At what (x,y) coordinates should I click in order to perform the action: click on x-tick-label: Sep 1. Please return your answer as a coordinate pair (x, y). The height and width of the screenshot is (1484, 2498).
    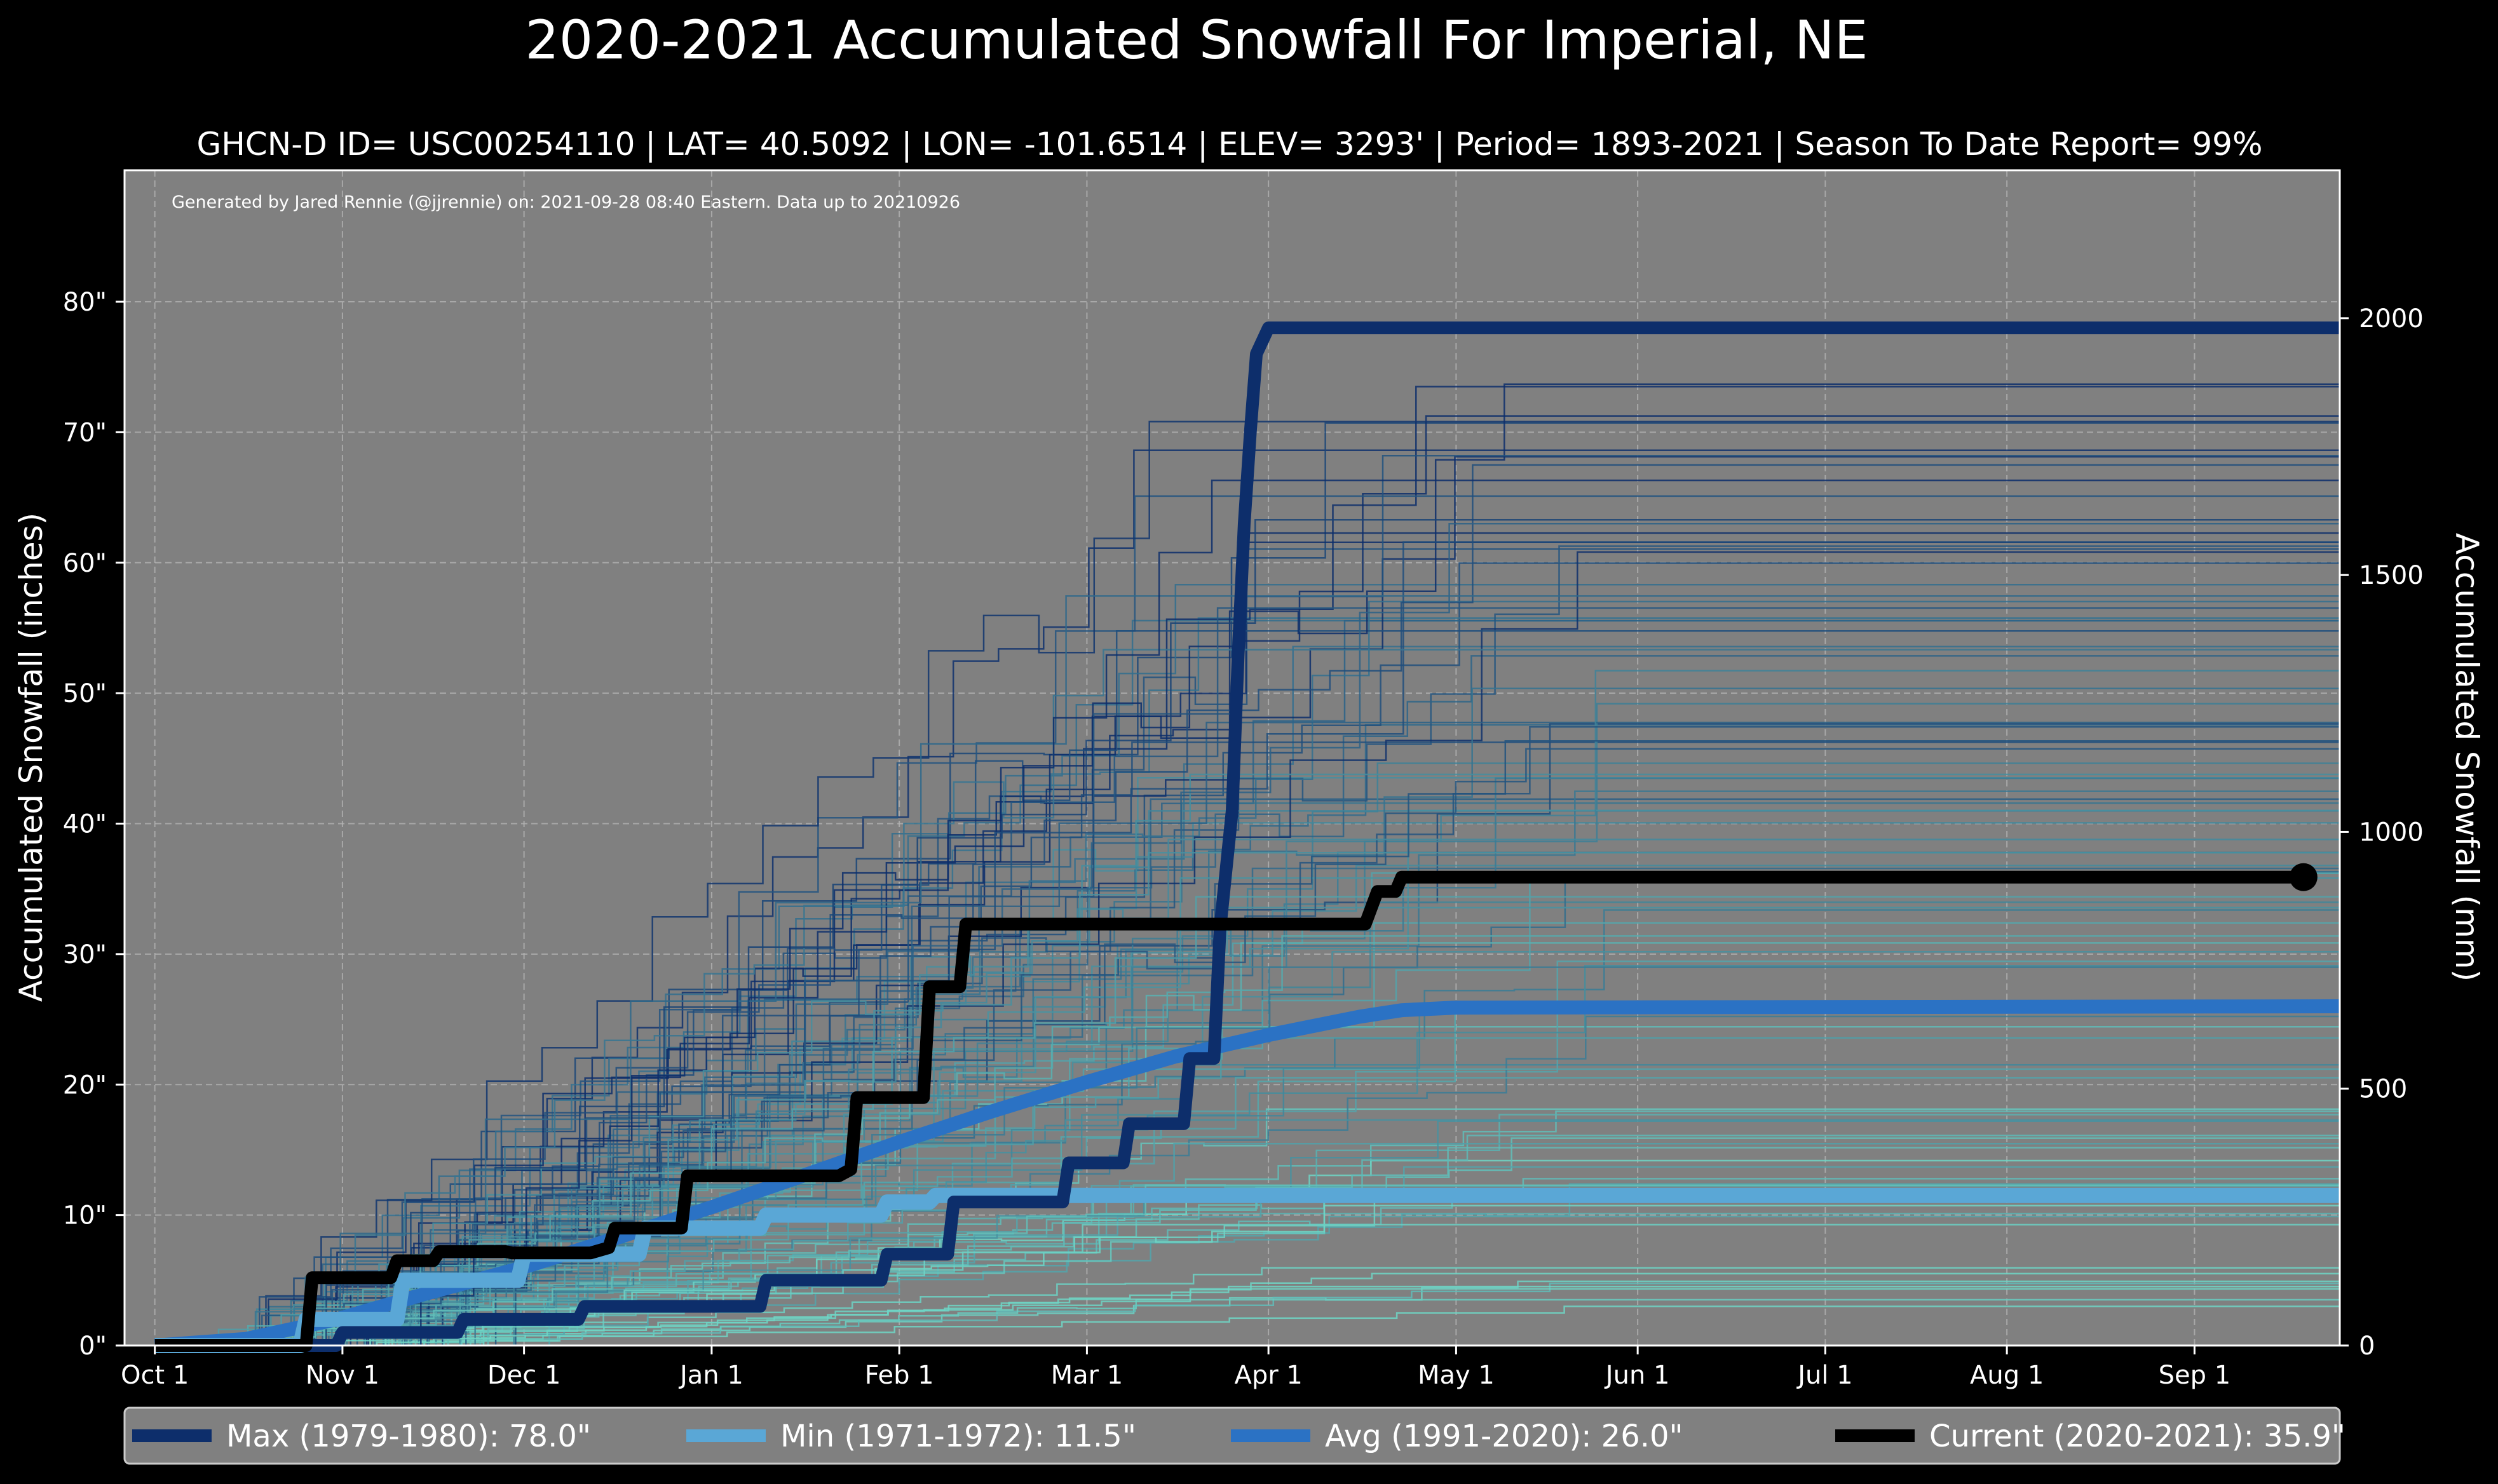
    Looking at the image, I should click on (2195, 1375).